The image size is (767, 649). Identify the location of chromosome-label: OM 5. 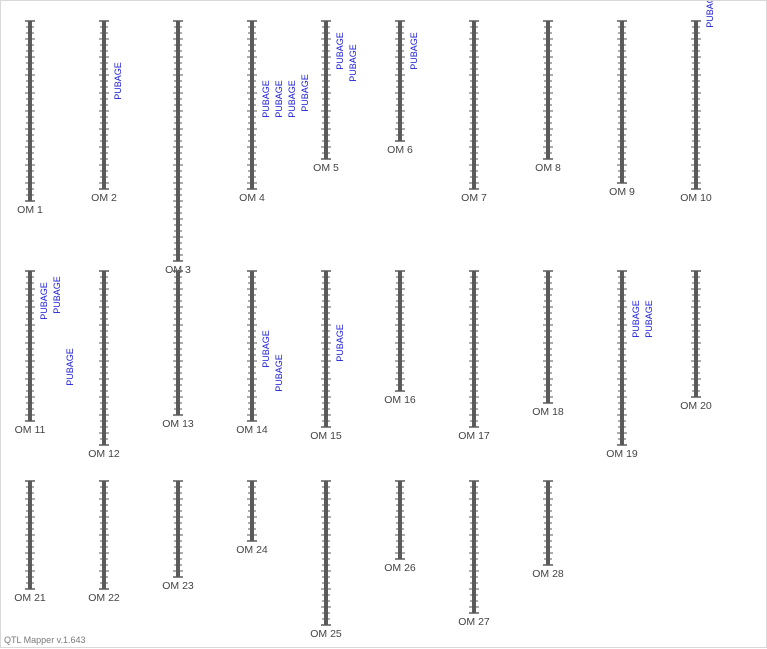
(326, 168).